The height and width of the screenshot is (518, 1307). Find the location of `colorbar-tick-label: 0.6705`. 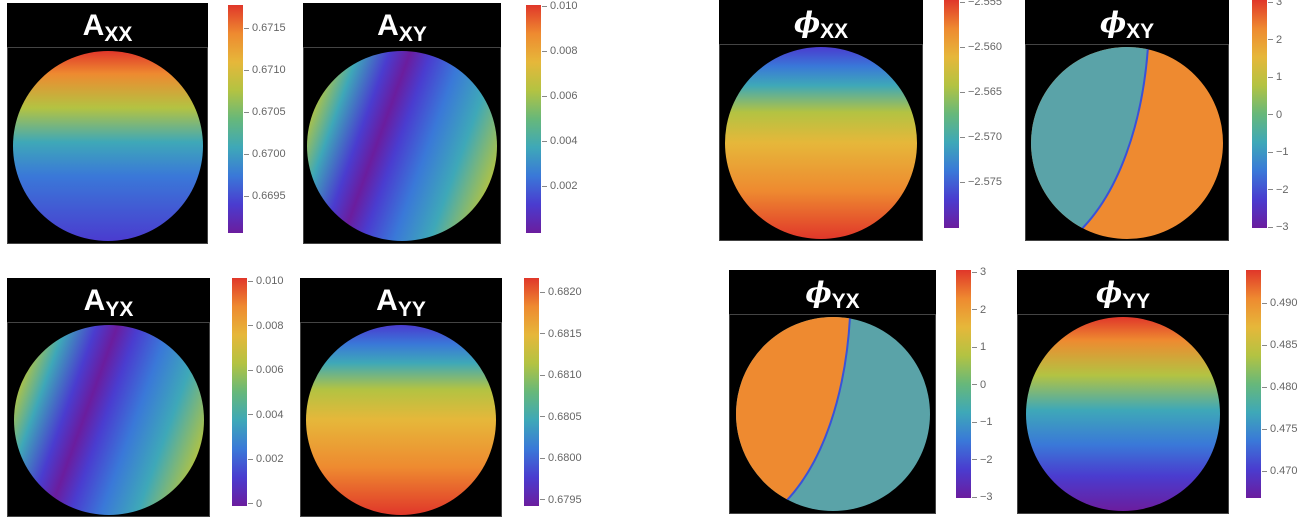

colorbar-tick-label: 0.6705 is located at coordinates (265, 112).